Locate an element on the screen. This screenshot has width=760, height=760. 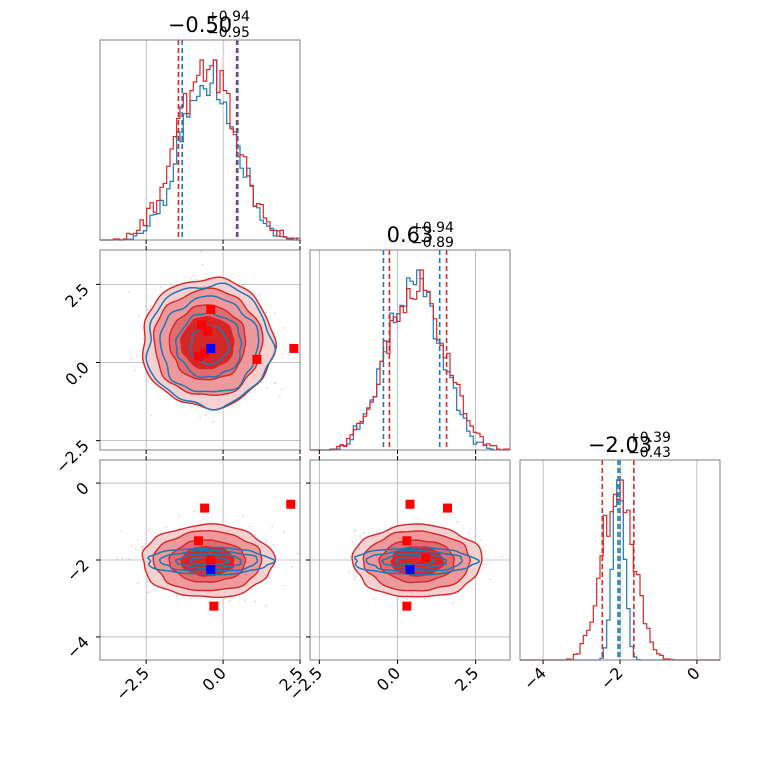
ytick-label-2-2: 0 is located at coordinates (82, 488).